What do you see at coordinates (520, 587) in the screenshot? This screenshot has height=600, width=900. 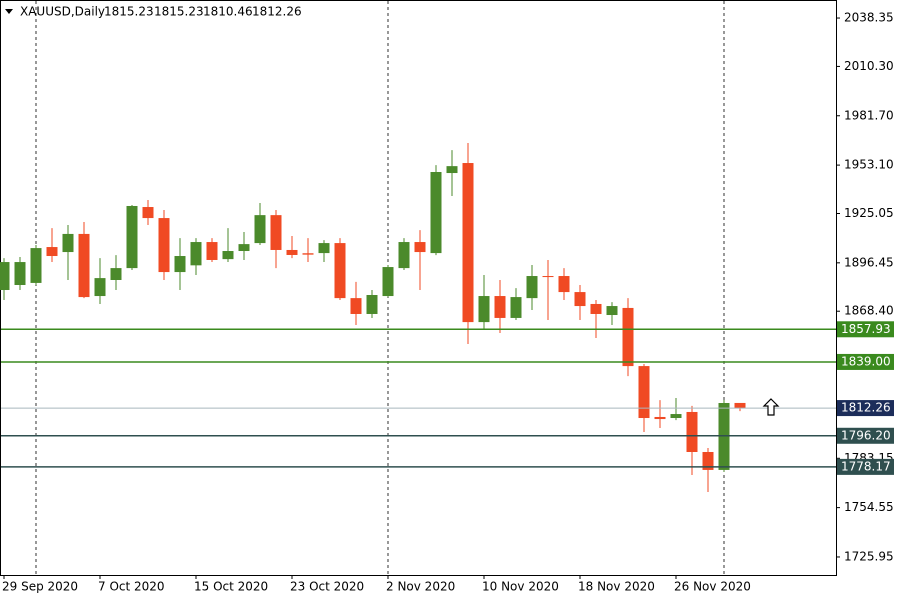 I see `x-tick-label: 10 Nov 2020` at bounding box center [520, 587].